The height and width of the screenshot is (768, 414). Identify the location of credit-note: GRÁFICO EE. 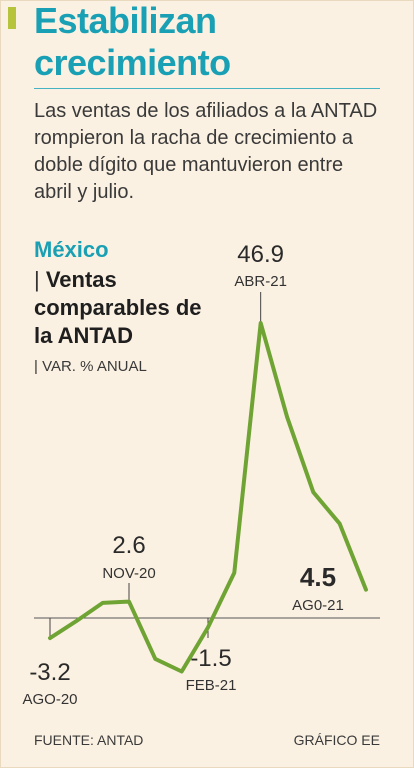
(336, 740).